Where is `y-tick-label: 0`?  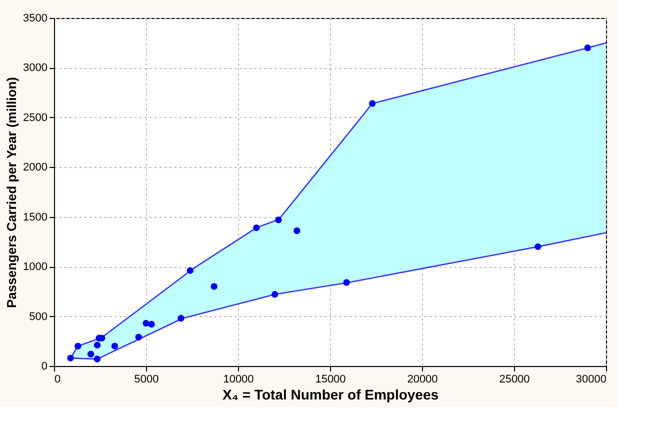 y-tick-label: 0 is located at coordinates (44, 366).